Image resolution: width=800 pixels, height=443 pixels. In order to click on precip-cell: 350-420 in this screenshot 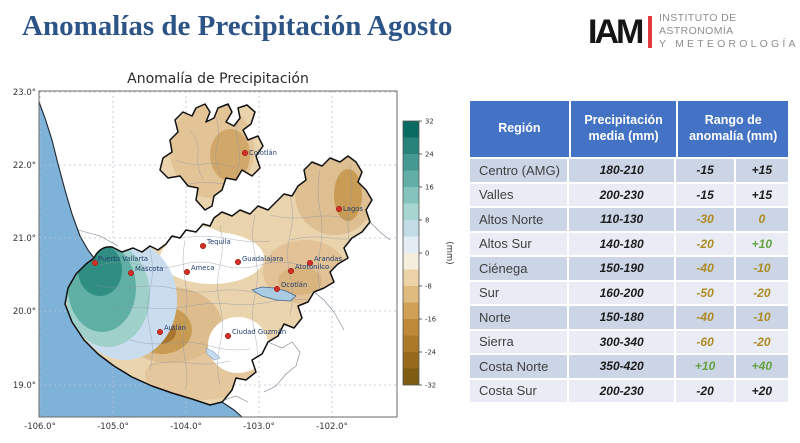, I will do `click(623, 366)`.